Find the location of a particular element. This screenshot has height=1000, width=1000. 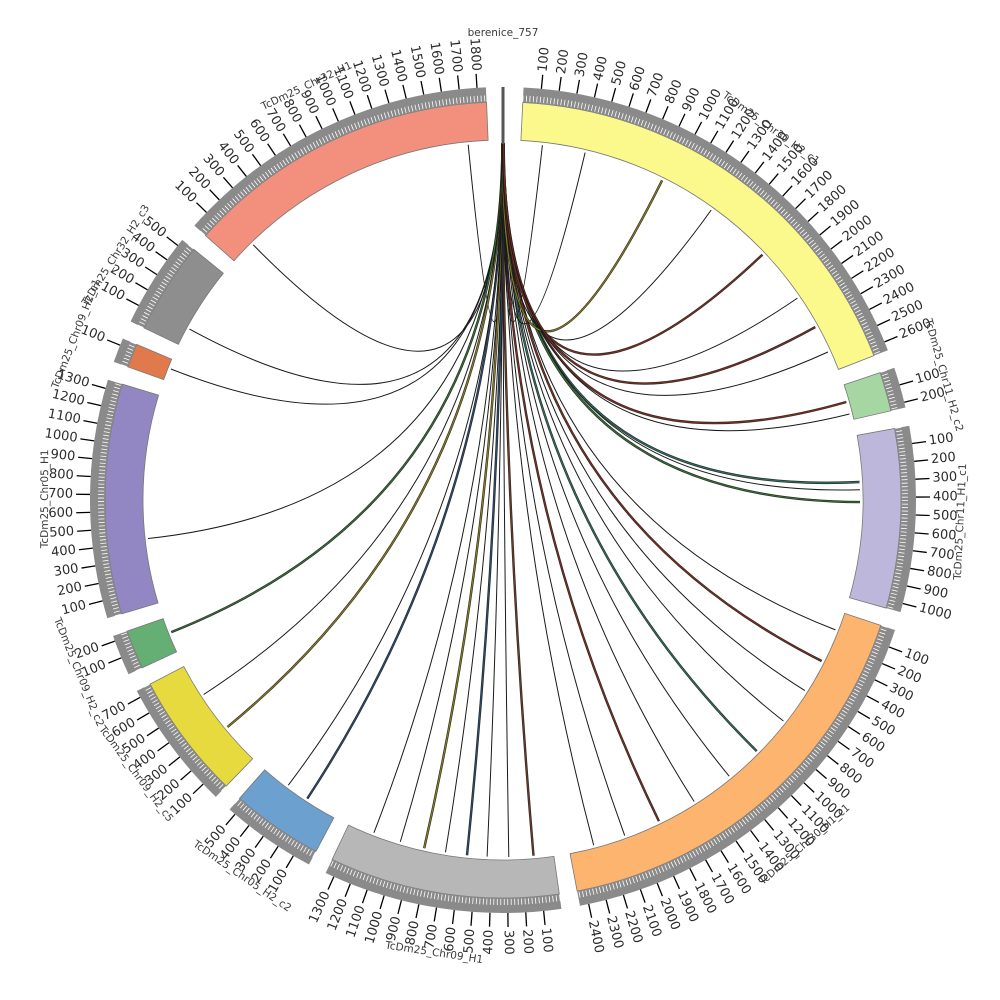

tick-label: 1500 is located at coordinates (417, 61).